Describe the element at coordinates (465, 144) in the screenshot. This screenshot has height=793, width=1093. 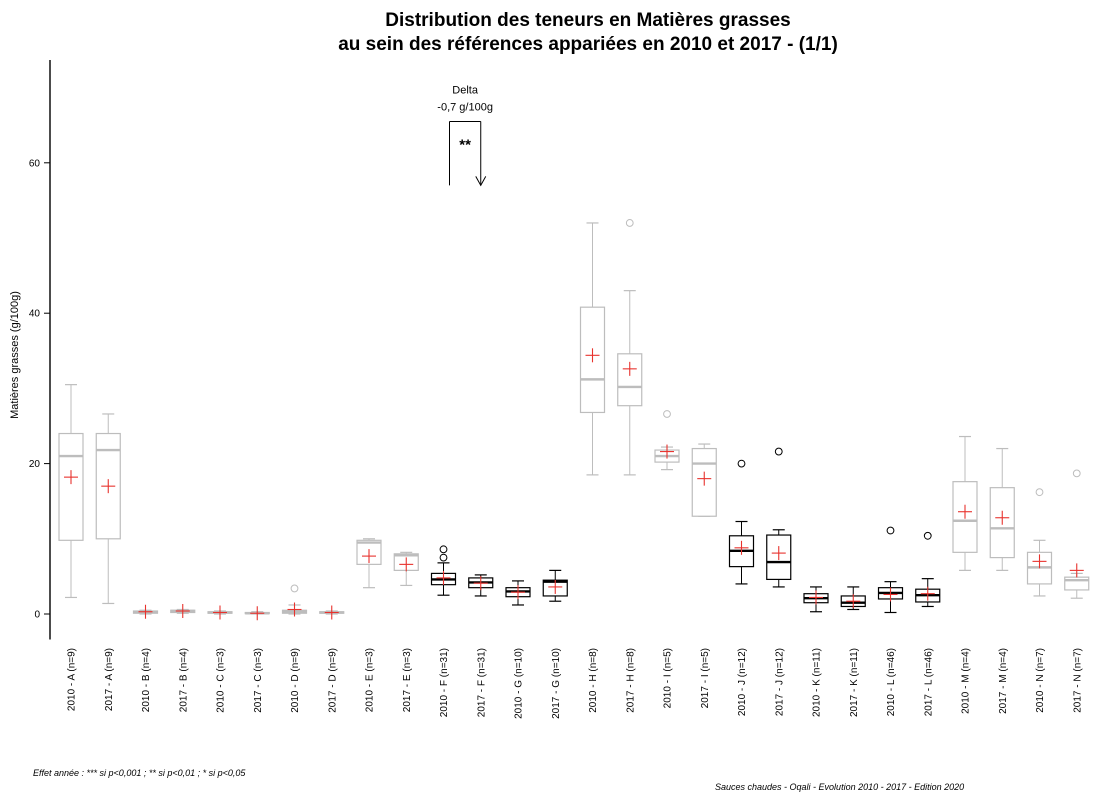
I see `significance-stars: **` at that location.